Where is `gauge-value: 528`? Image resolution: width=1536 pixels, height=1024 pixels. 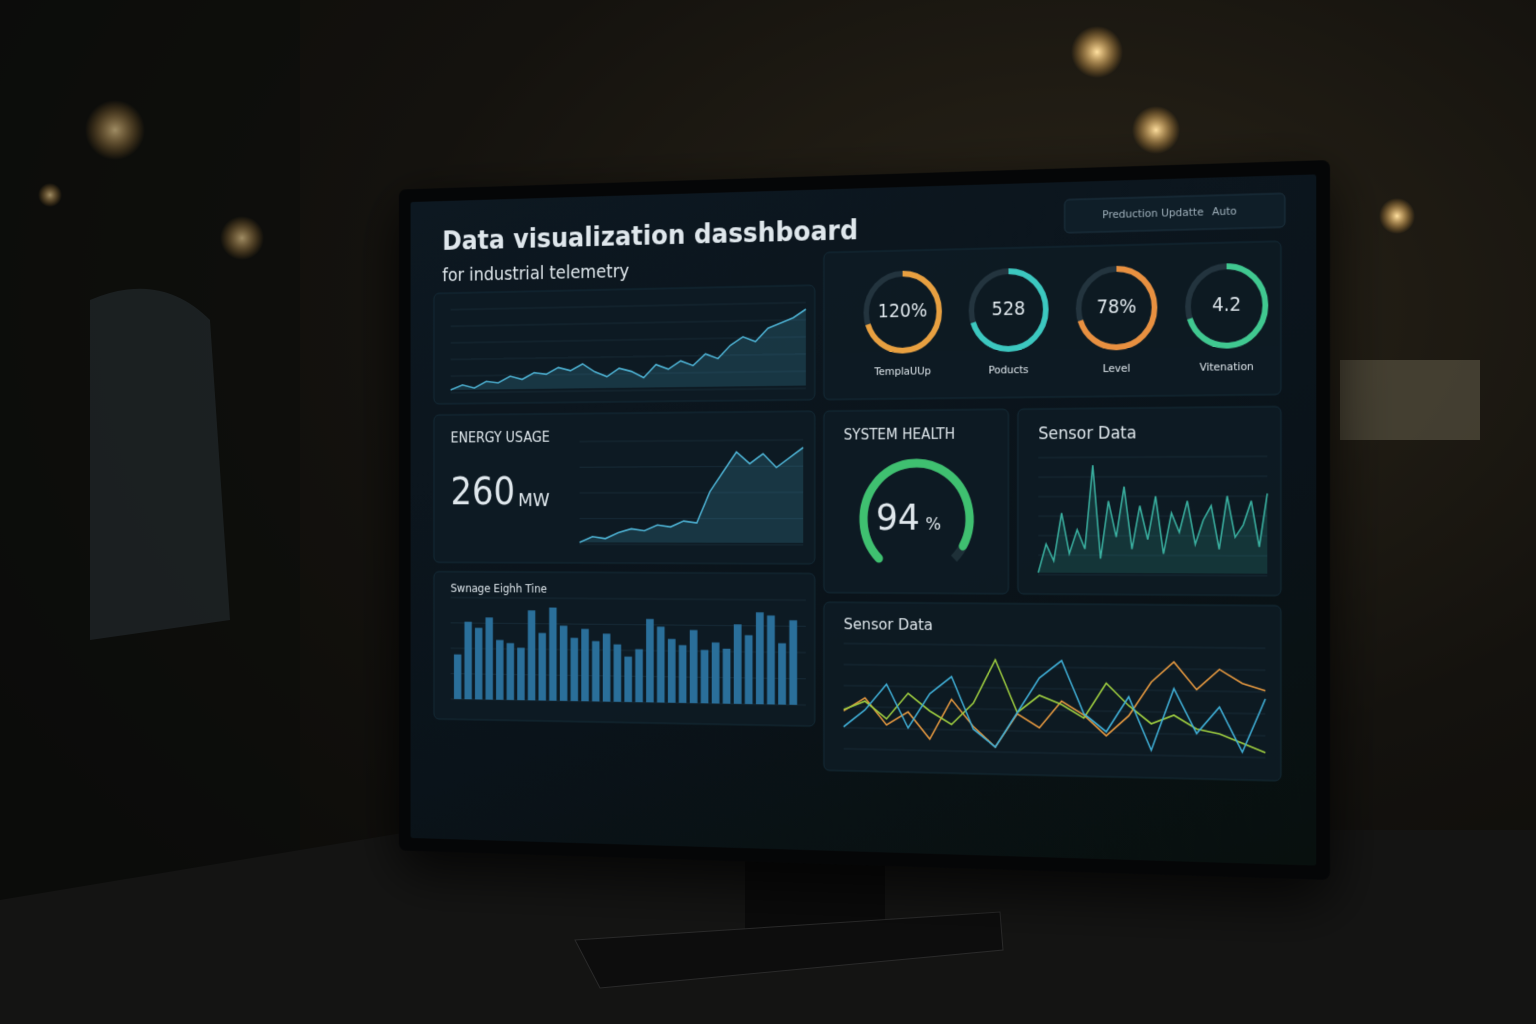
gauge-value: 528 is located at coordinates (1009, 310).